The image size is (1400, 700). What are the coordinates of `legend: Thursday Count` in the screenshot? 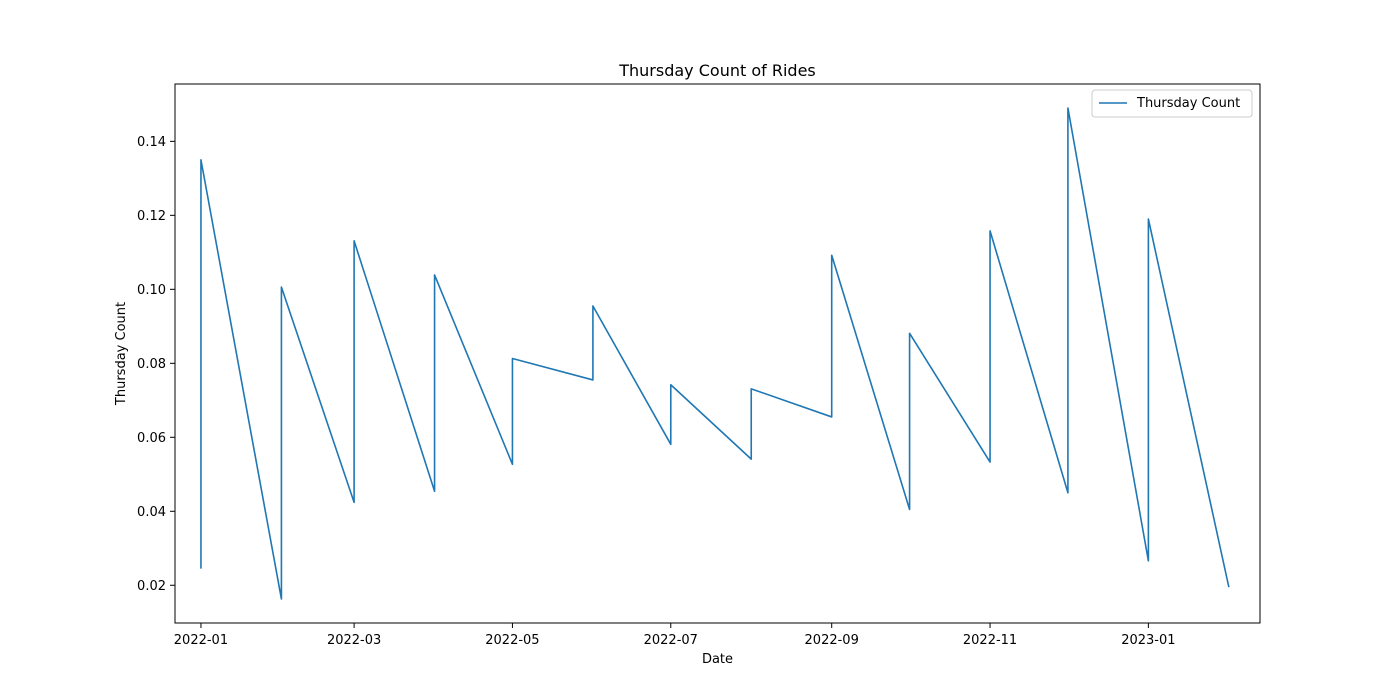 It's located at (1172, 103).